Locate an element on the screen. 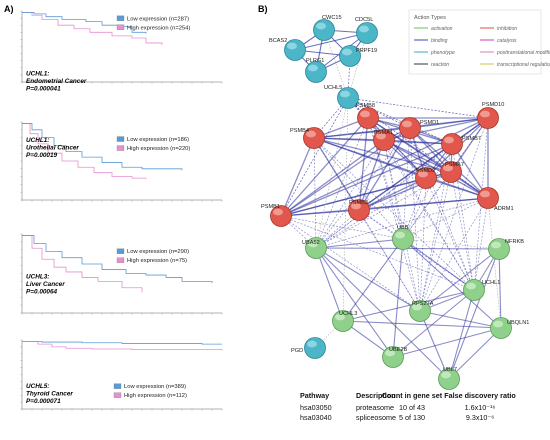  legend-label-low: Low expression (n=186) is located at coordinates (158, 140).